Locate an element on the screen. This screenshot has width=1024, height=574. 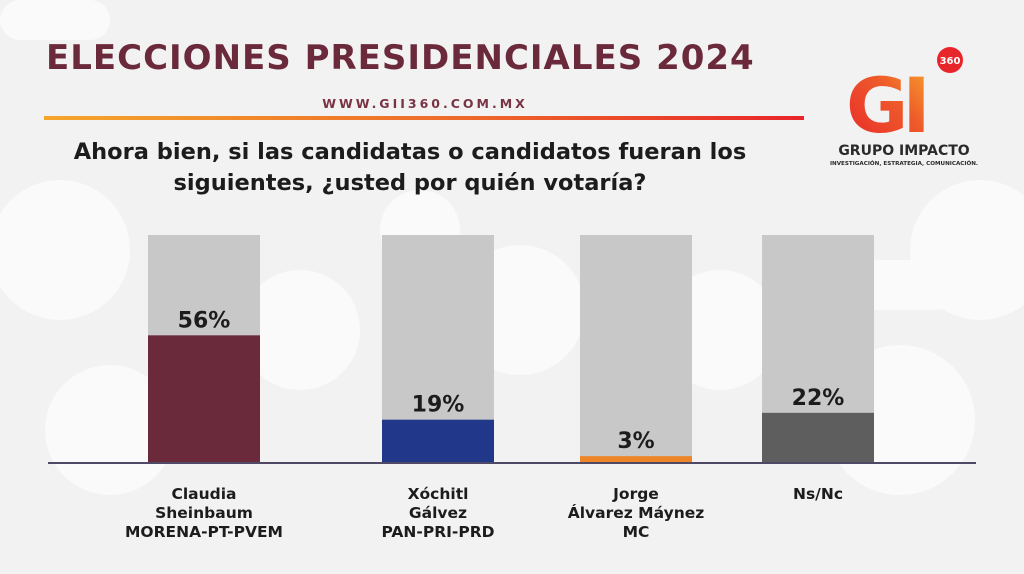
category-label: MC is located at coordinates (636, 532).